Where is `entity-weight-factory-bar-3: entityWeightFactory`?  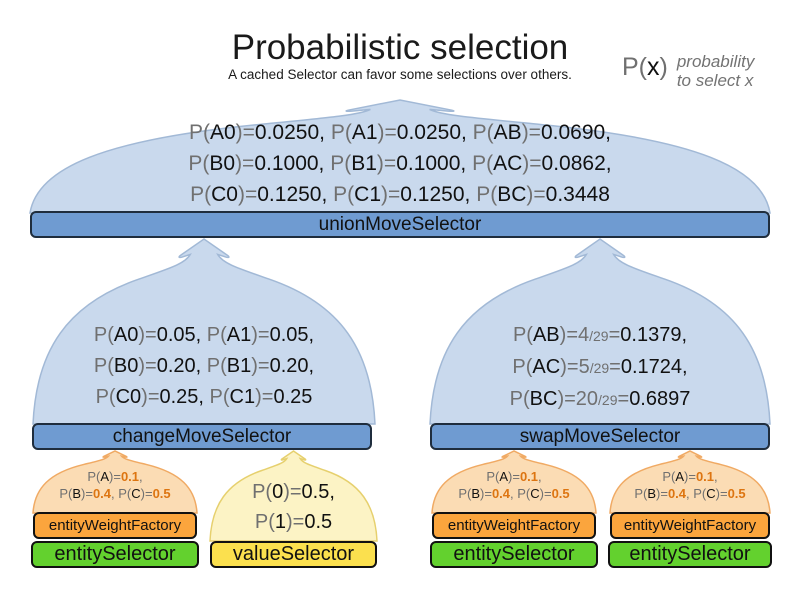 entity-weight-factory-bar-3: entityWeightFactory is located at coordinates (690, 525).